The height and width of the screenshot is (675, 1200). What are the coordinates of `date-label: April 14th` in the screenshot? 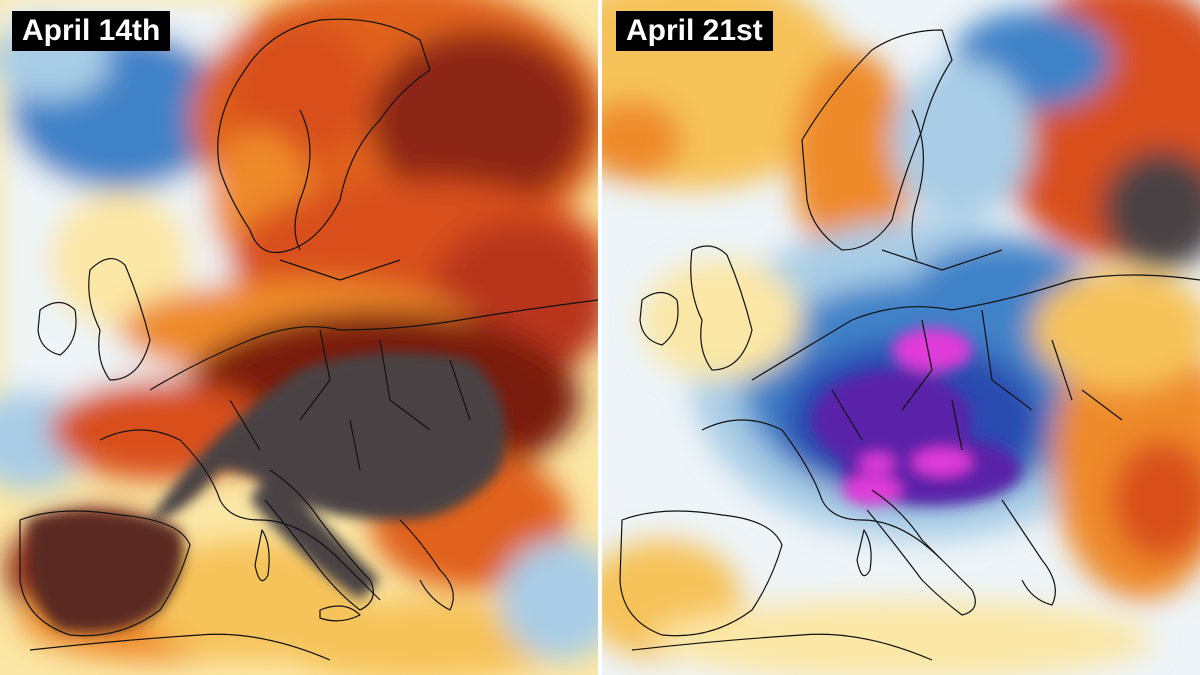 It's located at (91, 31).